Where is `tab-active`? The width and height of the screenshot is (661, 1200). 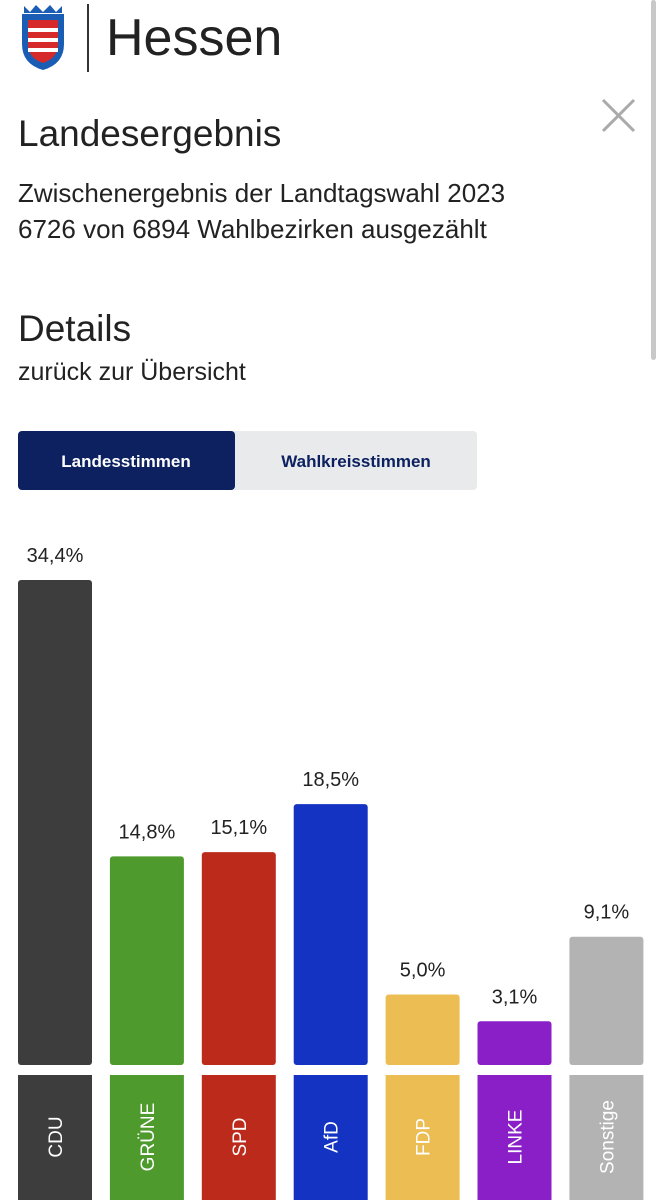
tab-active is located at coordinates (126, 460).